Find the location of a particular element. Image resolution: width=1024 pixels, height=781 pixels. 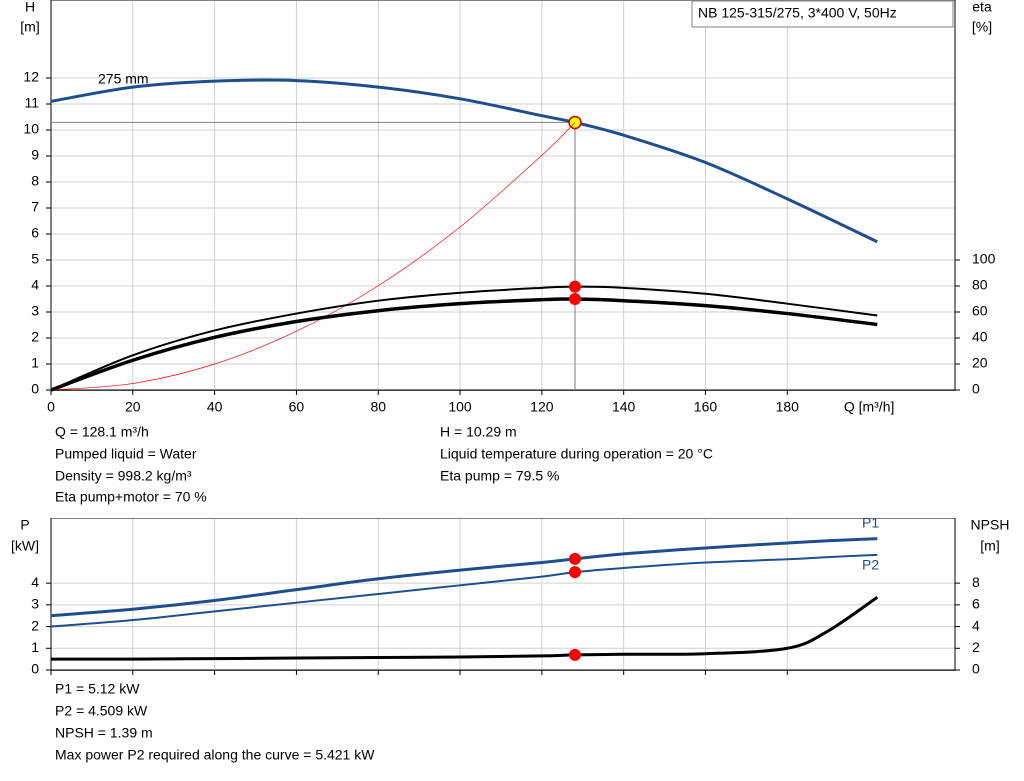

y2-tick-label: 40 is located at coordinates (980, 337).